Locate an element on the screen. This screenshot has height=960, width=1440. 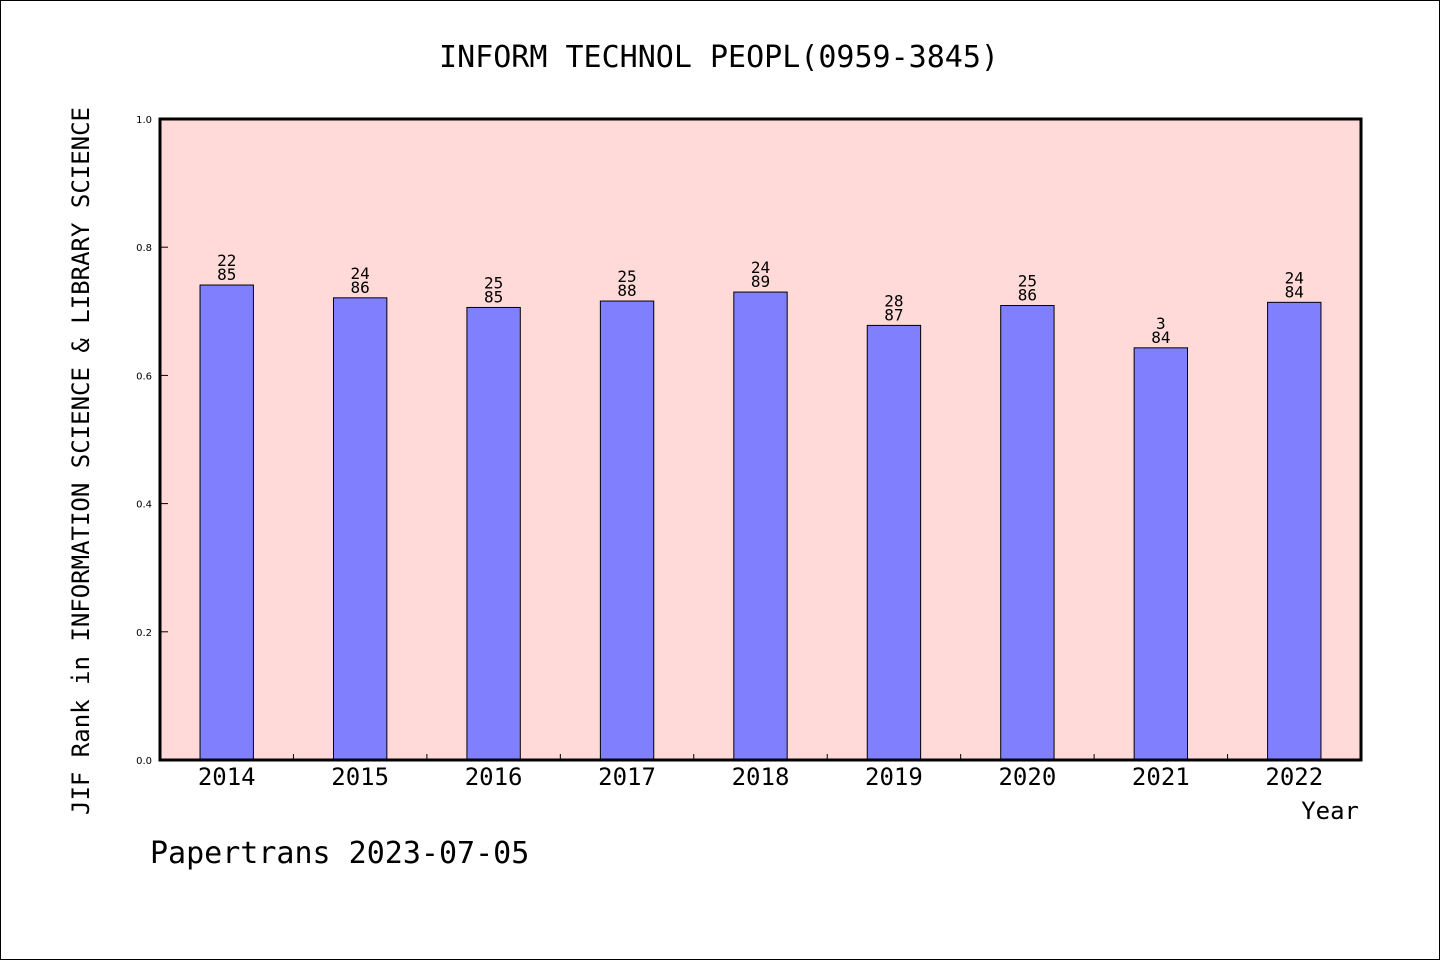
x-tick-label: 2020 is located at coordinates (1027, 777).